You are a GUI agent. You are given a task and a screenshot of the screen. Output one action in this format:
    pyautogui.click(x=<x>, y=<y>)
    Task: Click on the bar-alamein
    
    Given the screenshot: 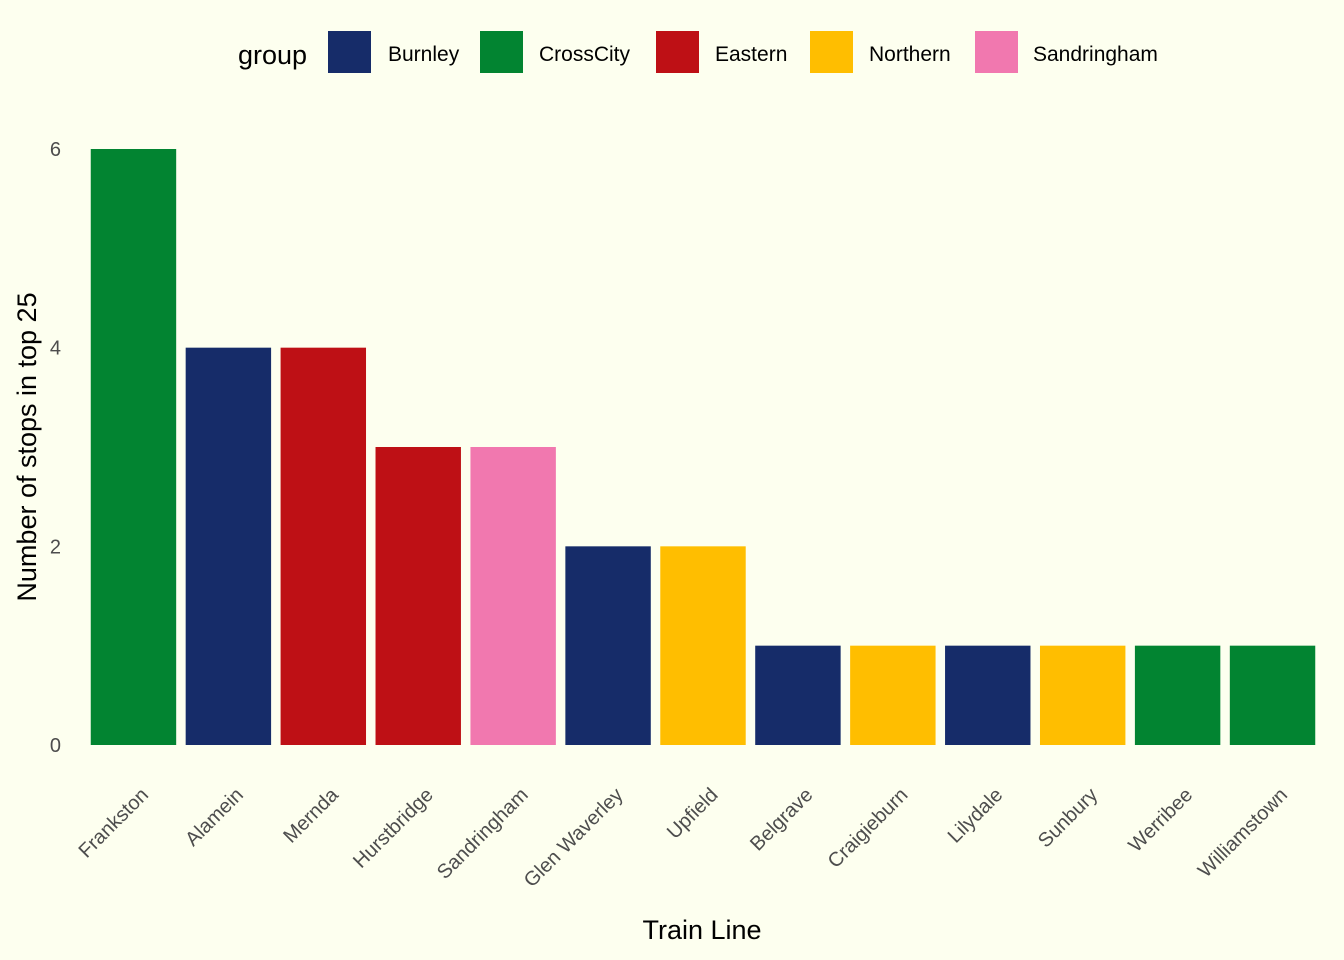 What is the action you would take?
    pyautogui.click(x=228, y=546)
    